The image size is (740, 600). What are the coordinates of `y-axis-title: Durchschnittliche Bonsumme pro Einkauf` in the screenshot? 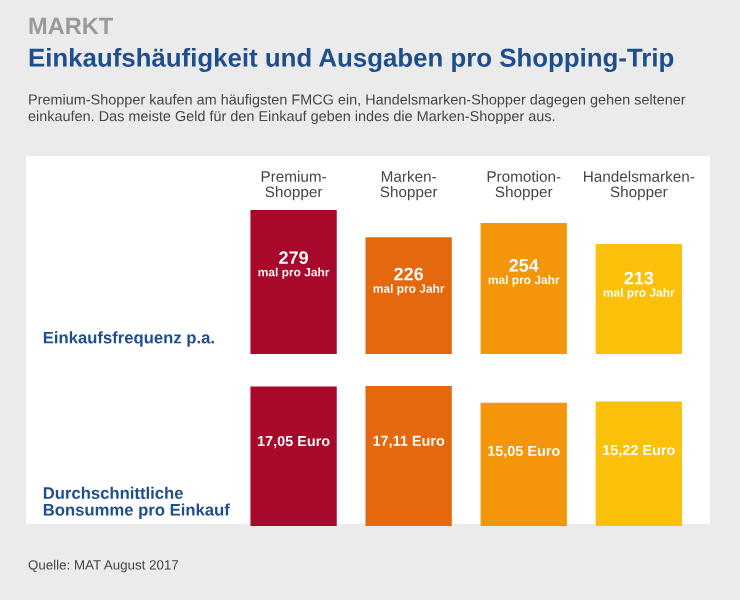 It's located at (136, 502).